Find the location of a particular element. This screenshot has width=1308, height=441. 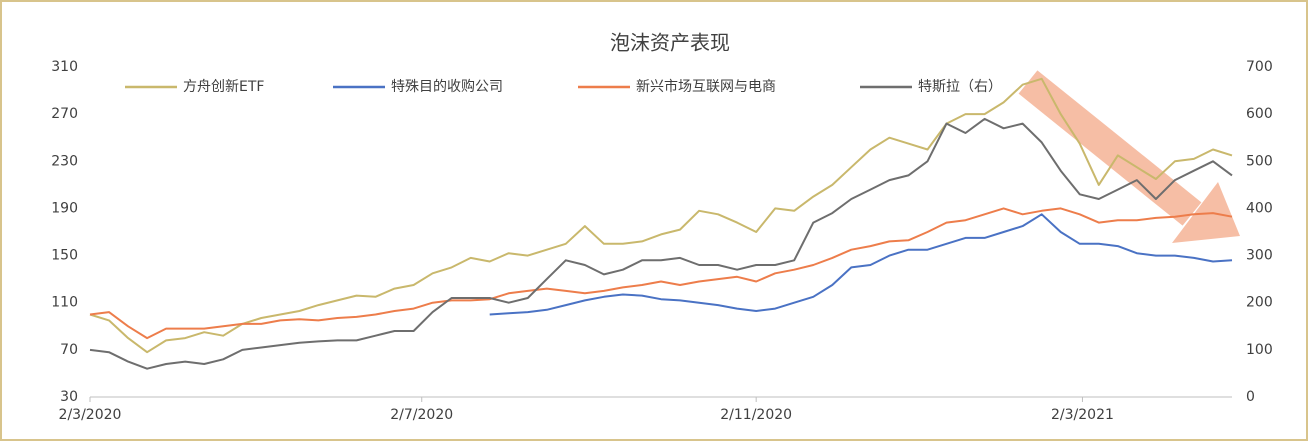

x-tick-label: 2/7/2020 is located at coordinates (421, 415).